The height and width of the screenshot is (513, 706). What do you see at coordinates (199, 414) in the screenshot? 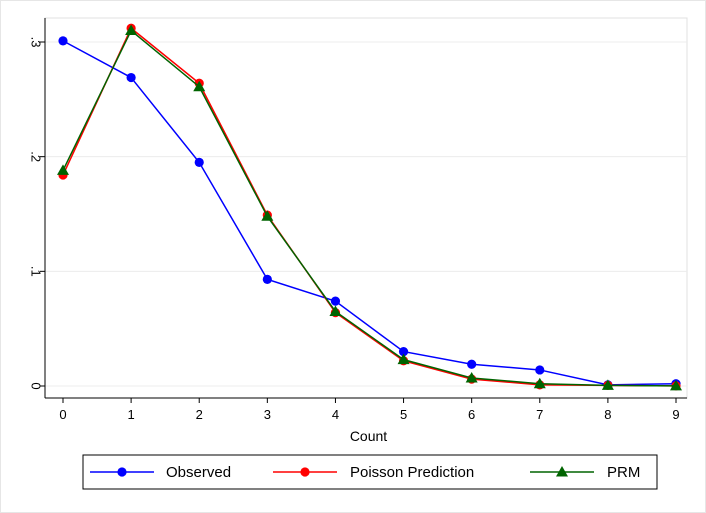
I see `x-tick-label: 2` at bounding box center [199, 414].